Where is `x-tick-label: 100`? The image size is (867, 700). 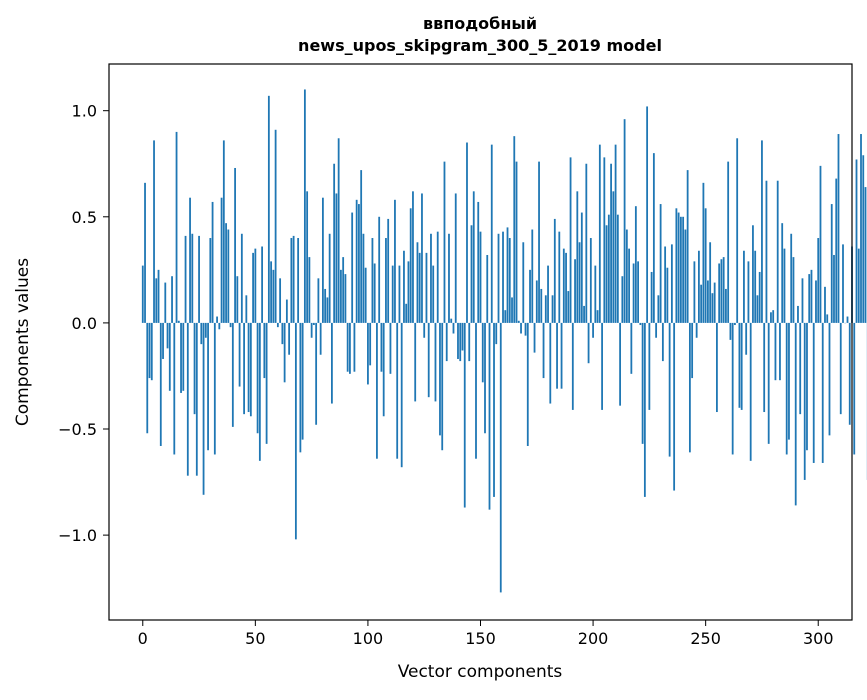
x-tick-label: 100 is located at coordinates (368, 638).